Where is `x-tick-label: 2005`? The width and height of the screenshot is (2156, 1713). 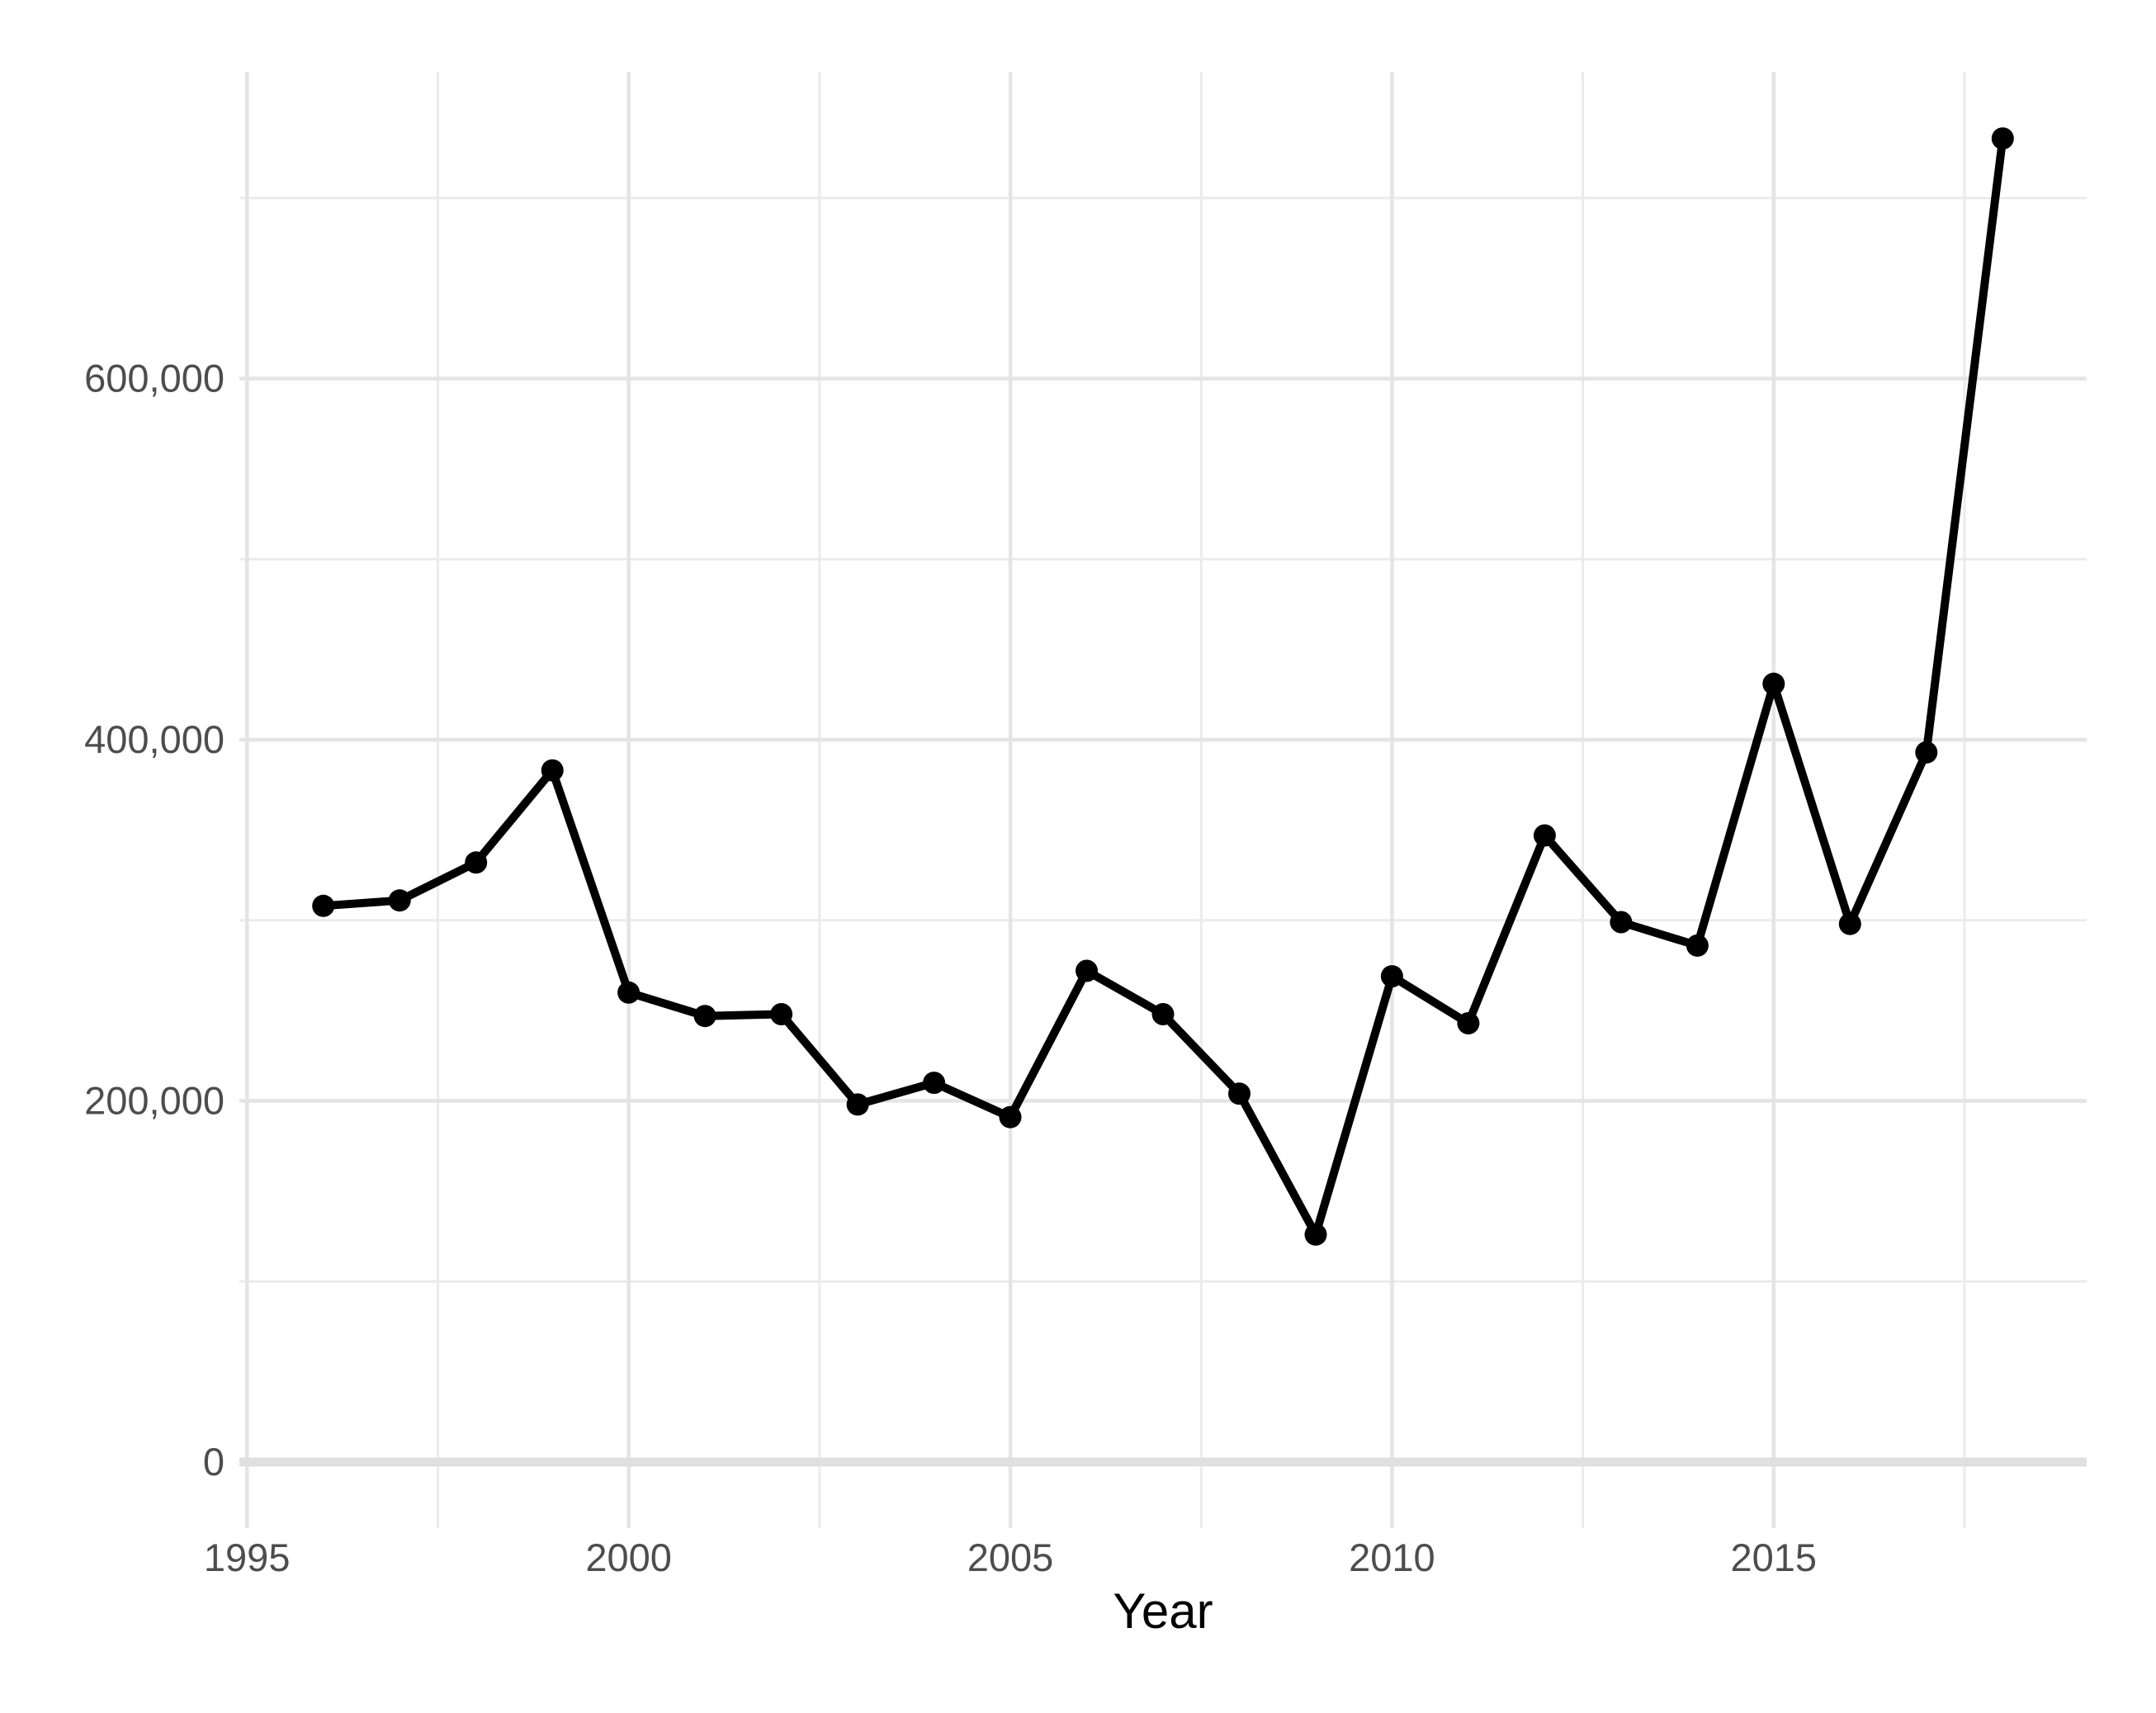
x-tick-label: 2005 is located at coordinates (1010, 1557).